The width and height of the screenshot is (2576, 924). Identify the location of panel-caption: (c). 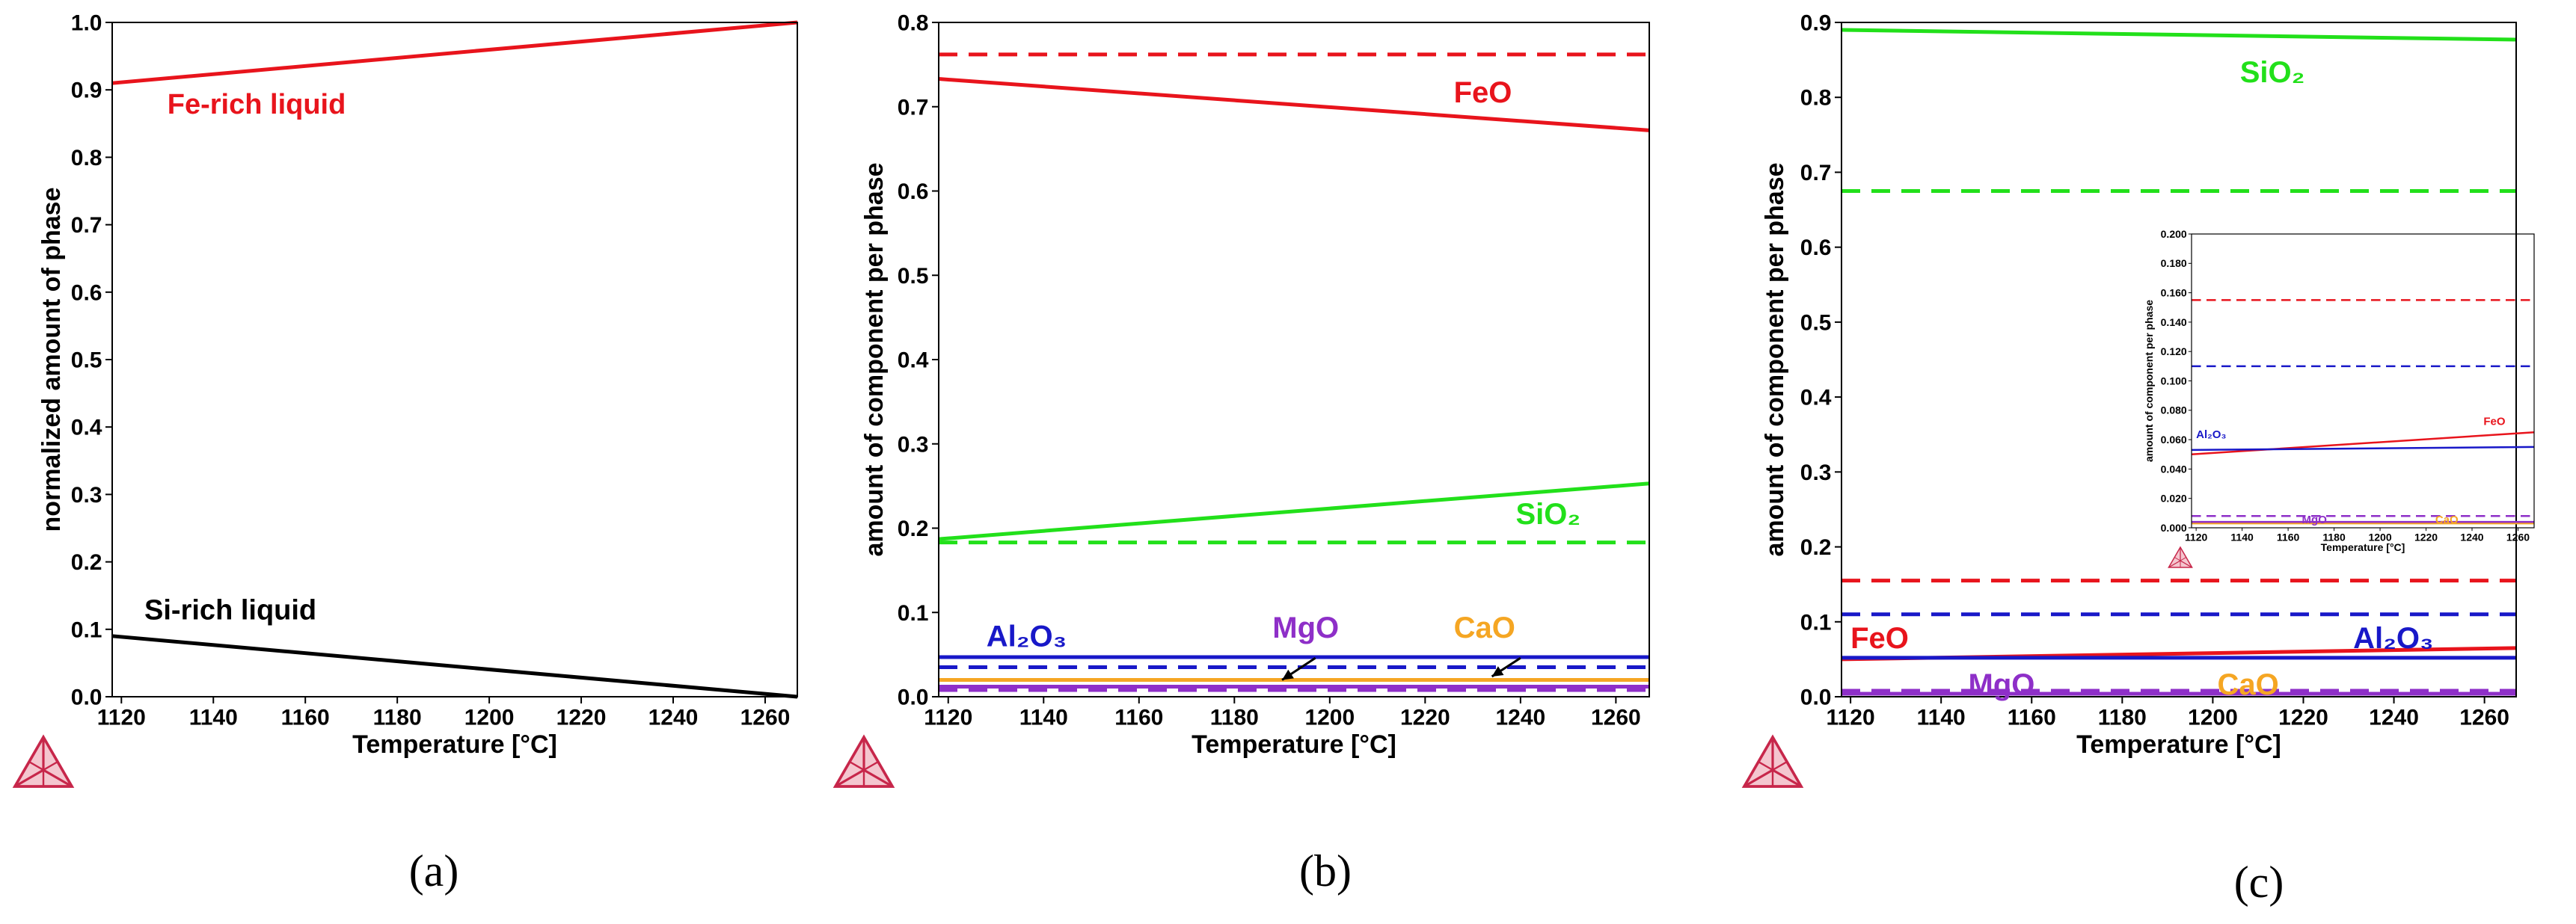
(2259, 882).